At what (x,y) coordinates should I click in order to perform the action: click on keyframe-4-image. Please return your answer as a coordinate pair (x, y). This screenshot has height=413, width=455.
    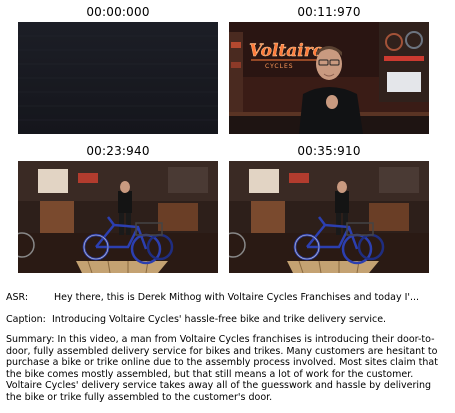
    Looking at the image, I should click on (329, 217).